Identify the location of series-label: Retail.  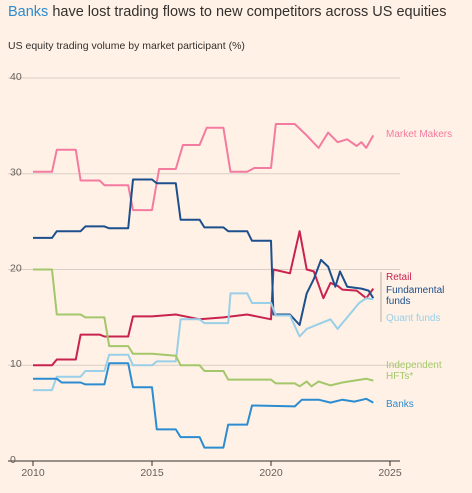
(399, 277).